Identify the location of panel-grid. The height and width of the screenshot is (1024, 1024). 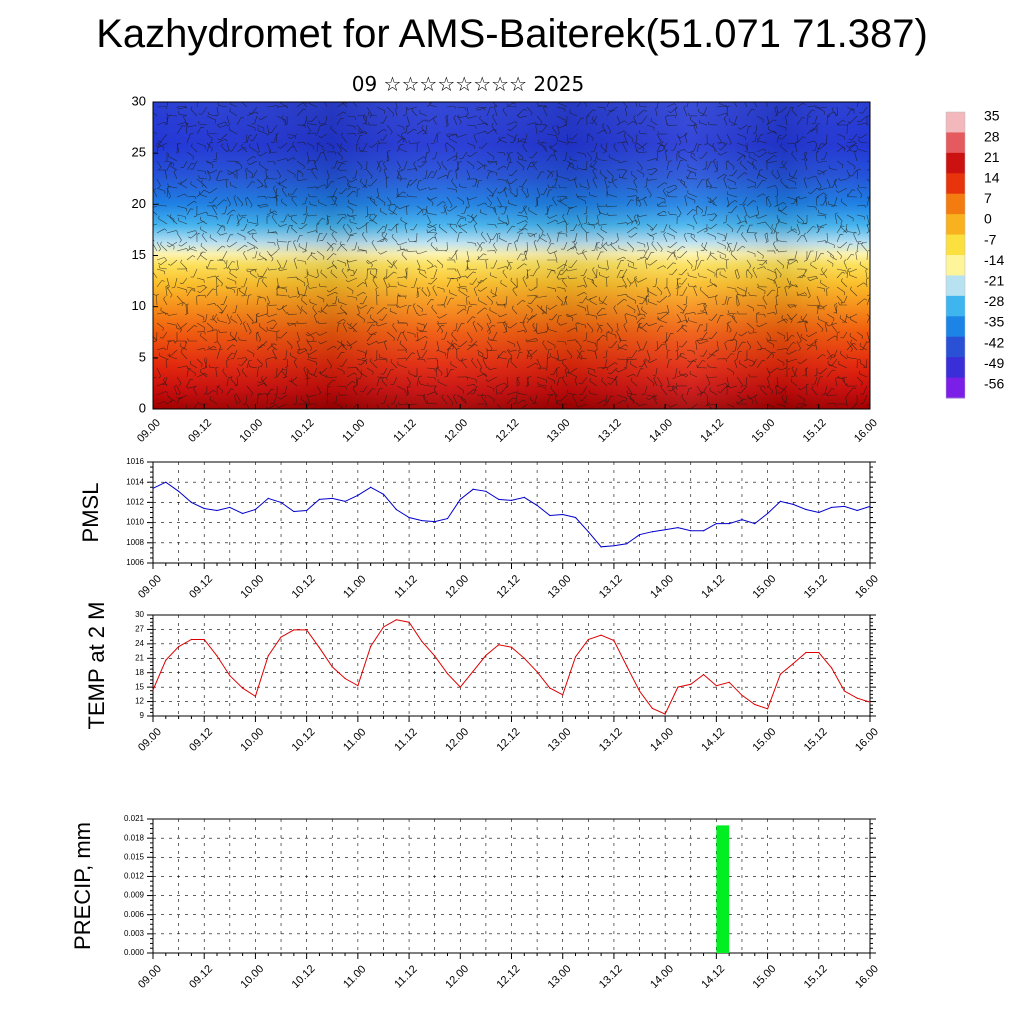
(511, 665).